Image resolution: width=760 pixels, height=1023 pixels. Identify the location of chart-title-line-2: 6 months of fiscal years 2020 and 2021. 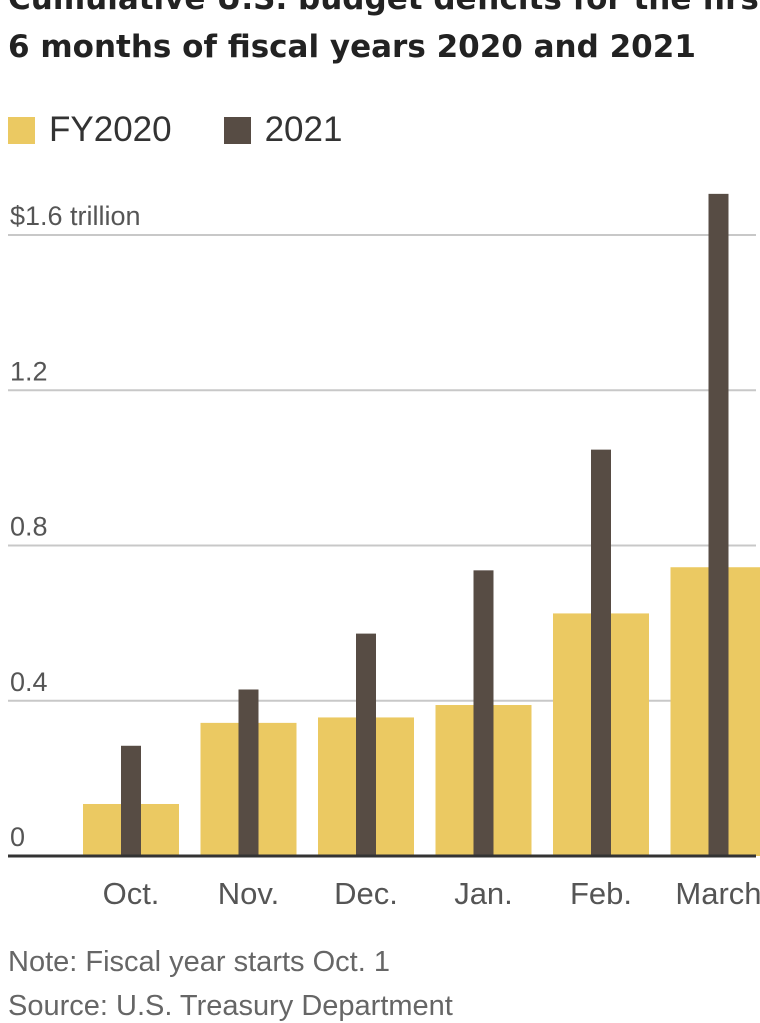
(383, 47).